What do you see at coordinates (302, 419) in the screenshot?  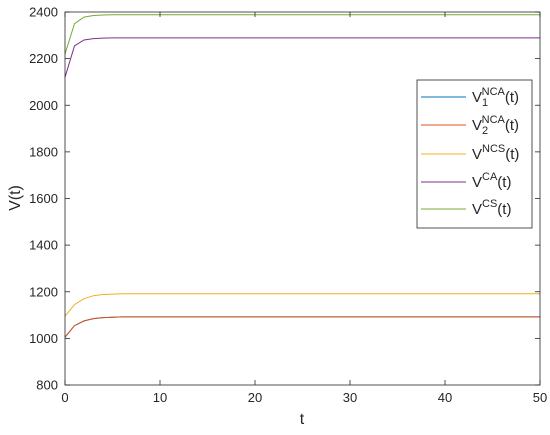 I see `x-axis-label: t` at bounding box center [302, 419].